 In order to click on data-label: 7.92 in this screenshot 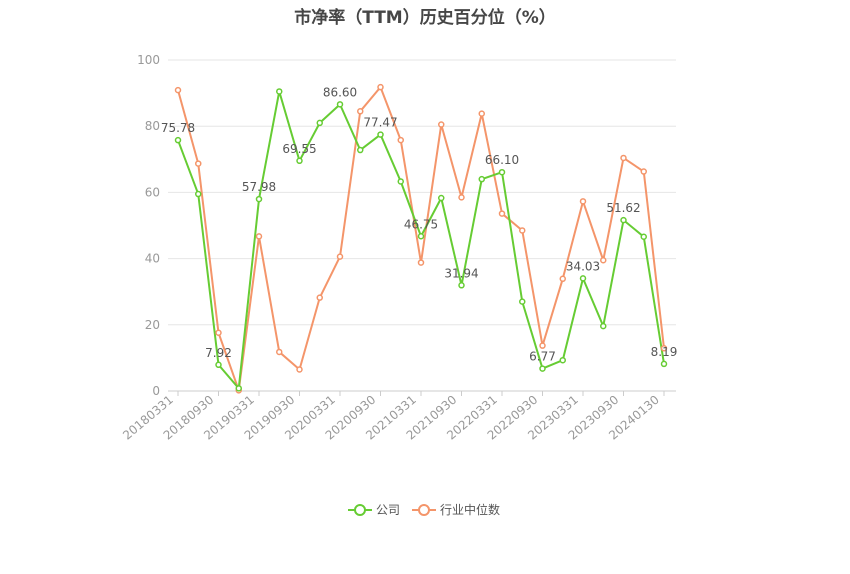, I will do `click(218, 353)`.